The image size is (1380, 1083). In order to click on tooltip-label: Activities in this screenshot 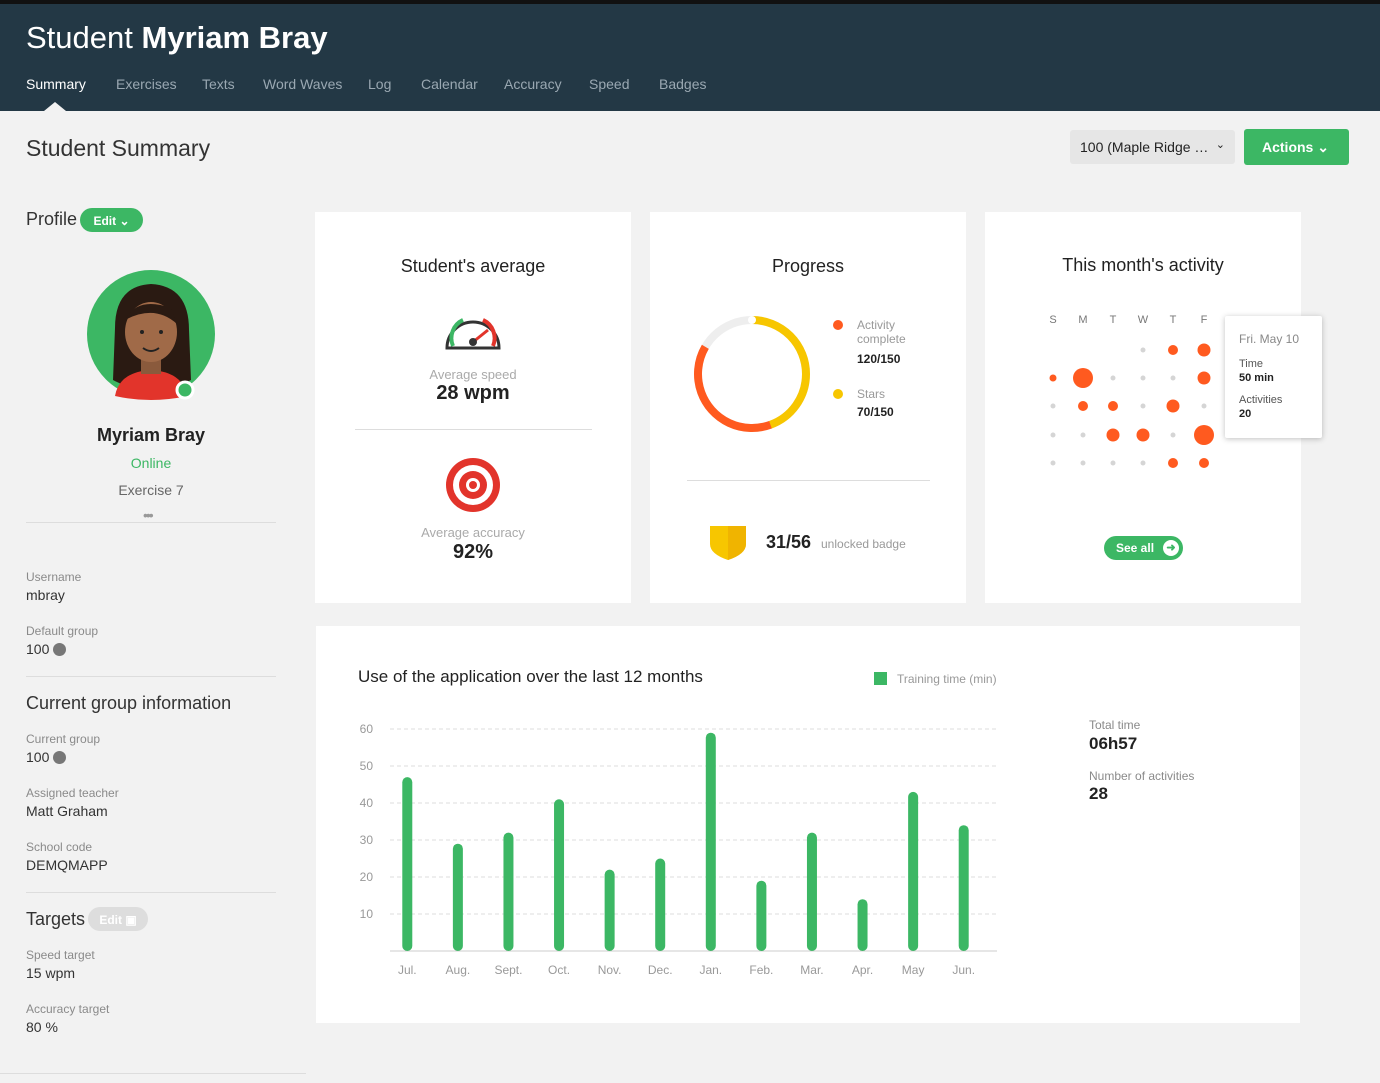, I will do `click(1261, 400)`.